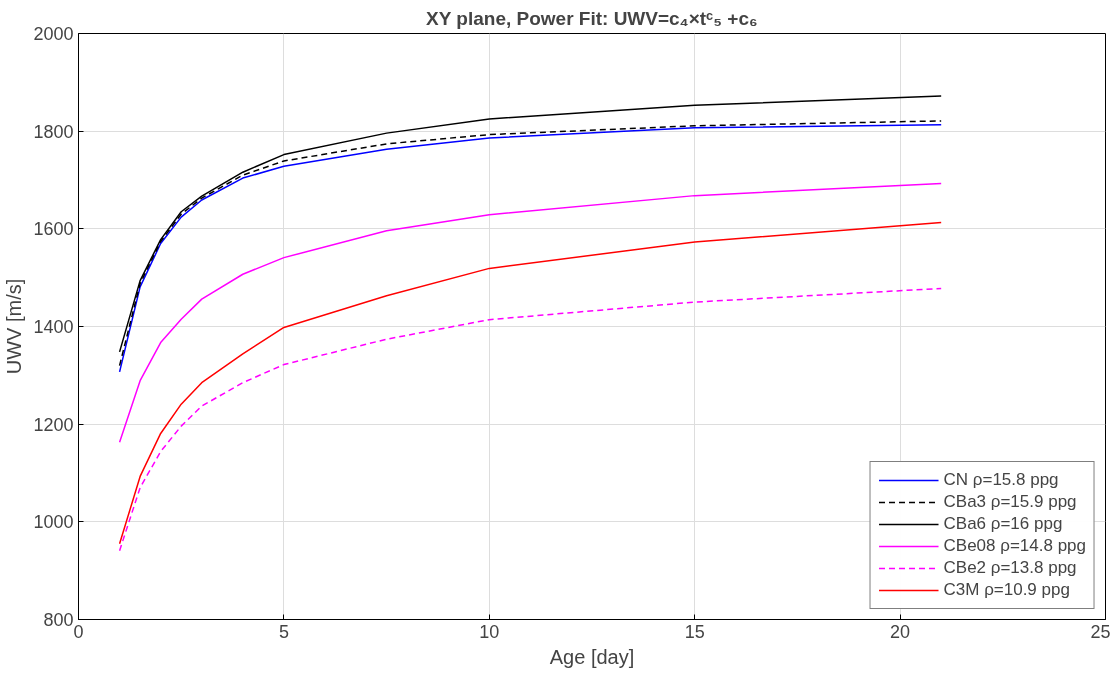 The width and height of the screenshot is (1119, 681). I want to click on legend-label: CN ρ=15.8 ppg, so click(1001, 480).